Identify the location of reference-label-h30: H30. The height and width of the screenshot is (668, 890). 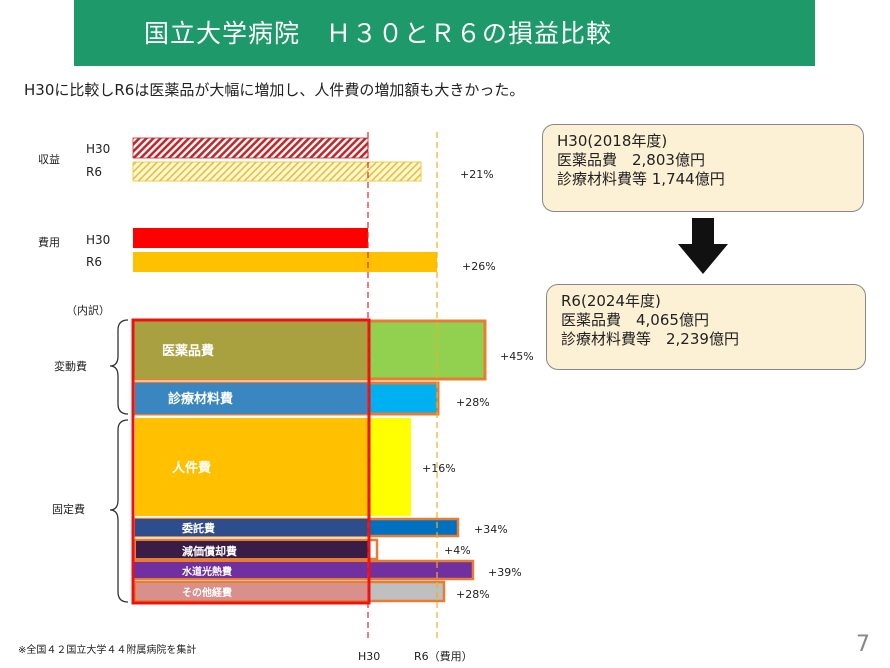
(369, 656).